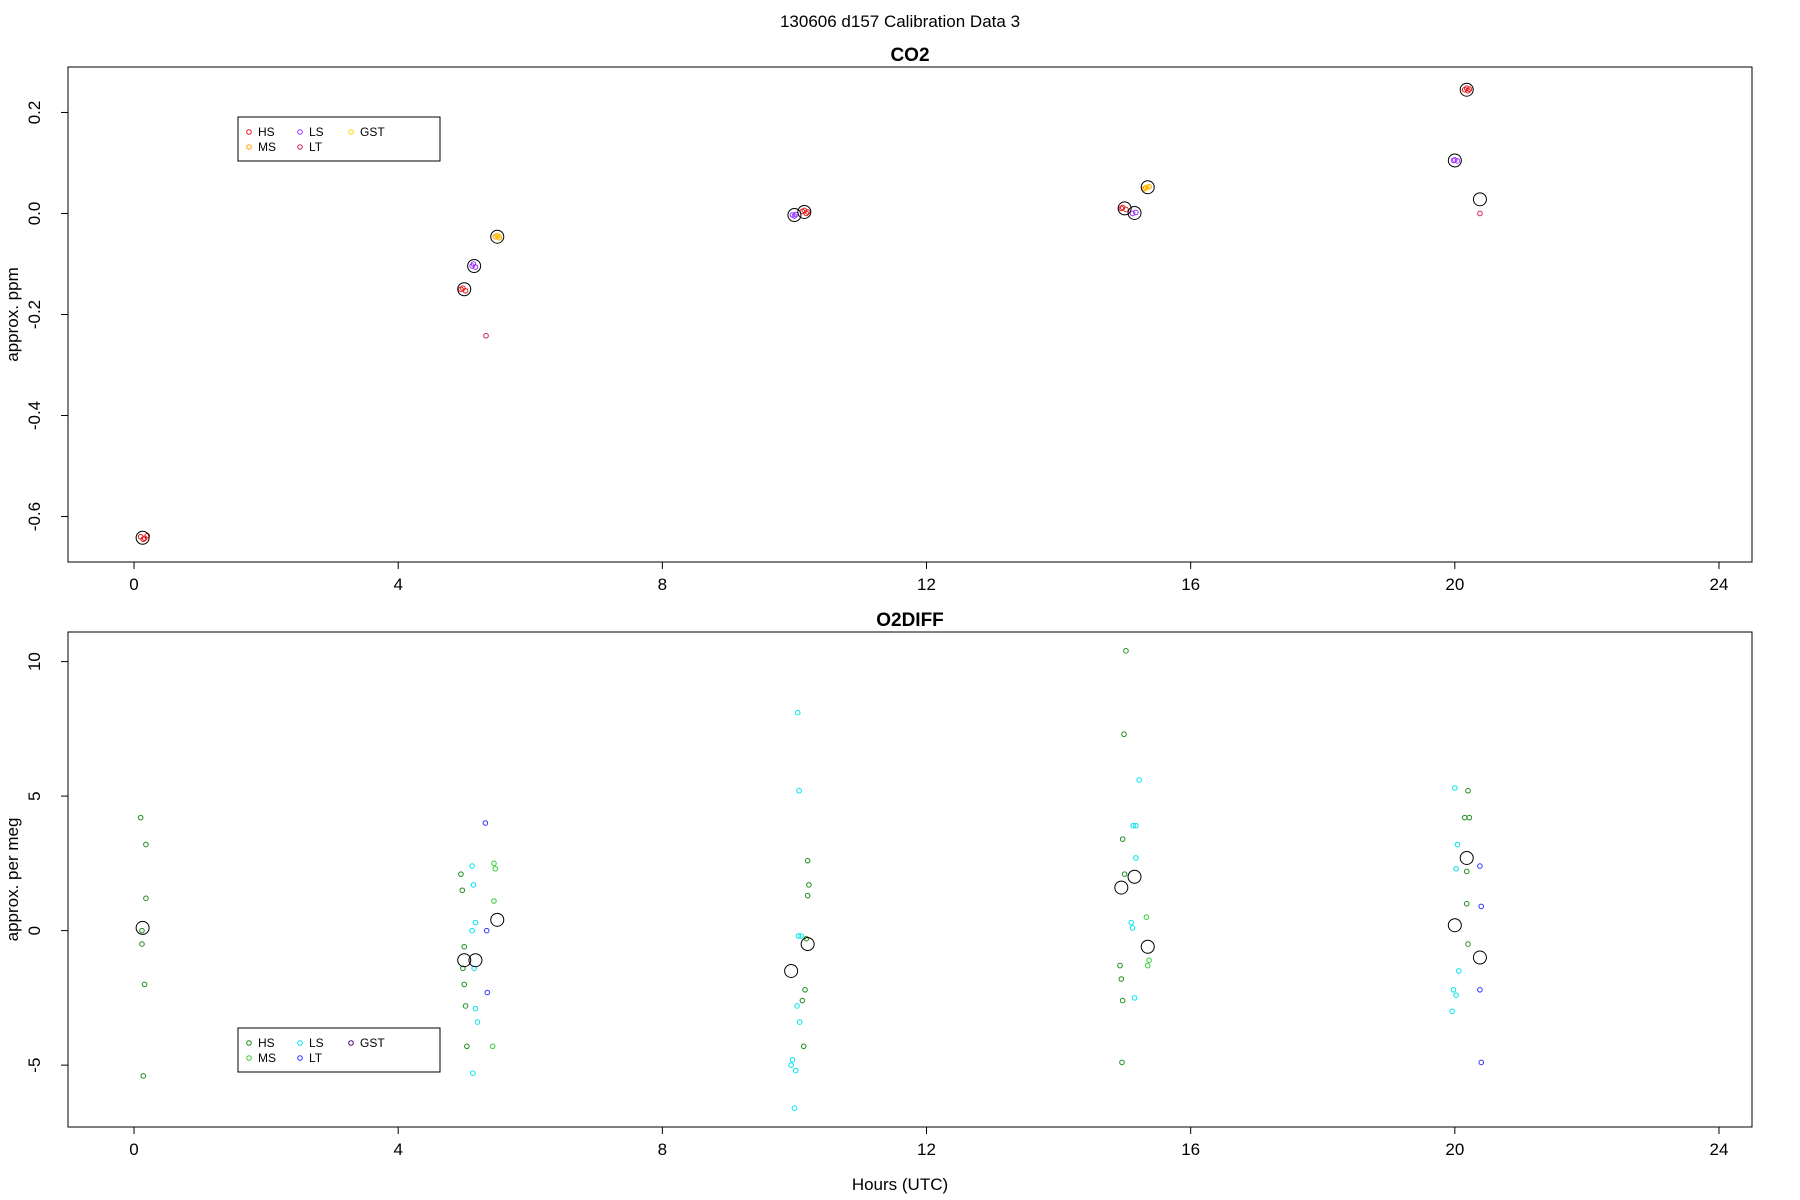 This screenshot has width=1800, height=1200. Describe the element at coordinates (34, 795) in the screenshot. I see `o2diff-y-tick-label: 5` at that location.